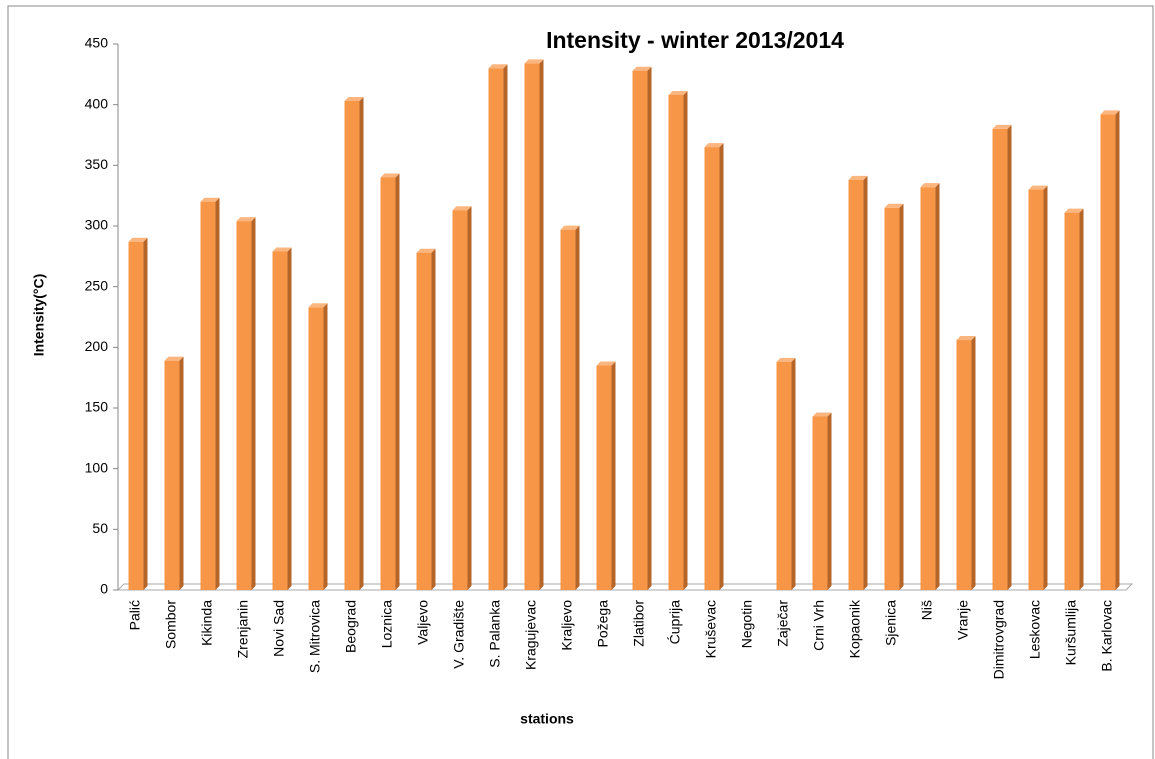 The image size is (1155, 759). Describe the element at coordinates (97, 346) in the screenshot. I see `y-tick-label: 200` at that location.